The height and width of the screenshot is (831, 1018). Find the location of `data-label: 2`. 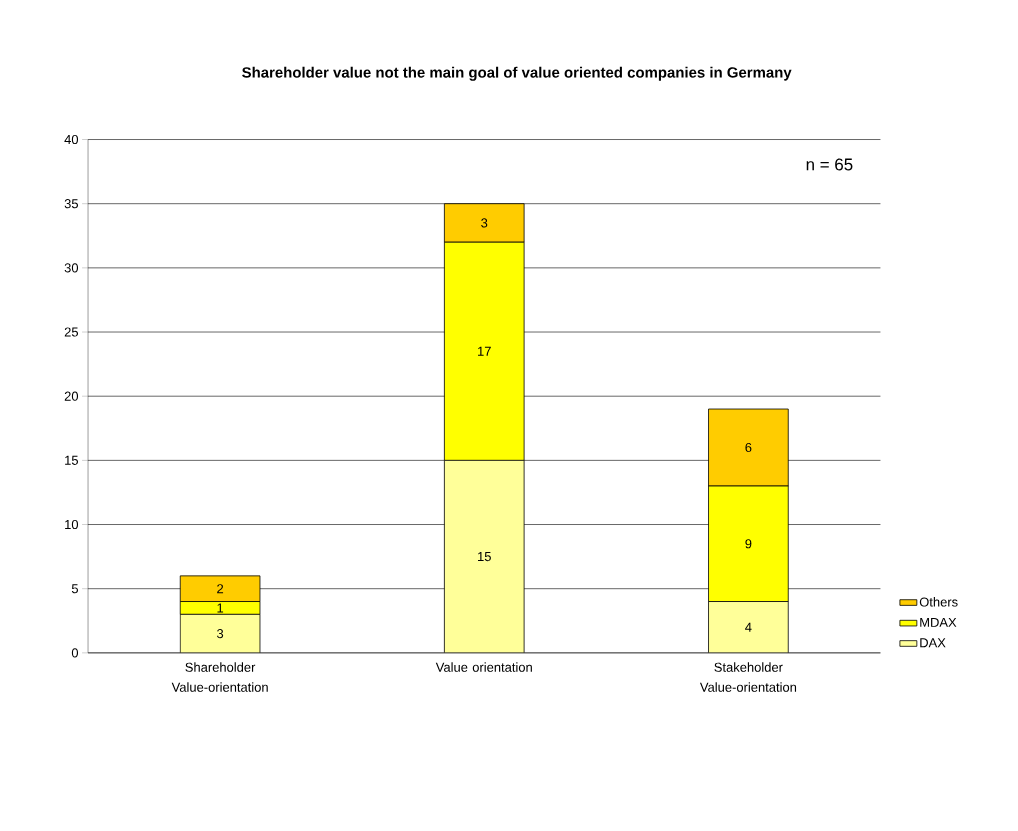

data-label: 2 is located at coordinates (220, 589).